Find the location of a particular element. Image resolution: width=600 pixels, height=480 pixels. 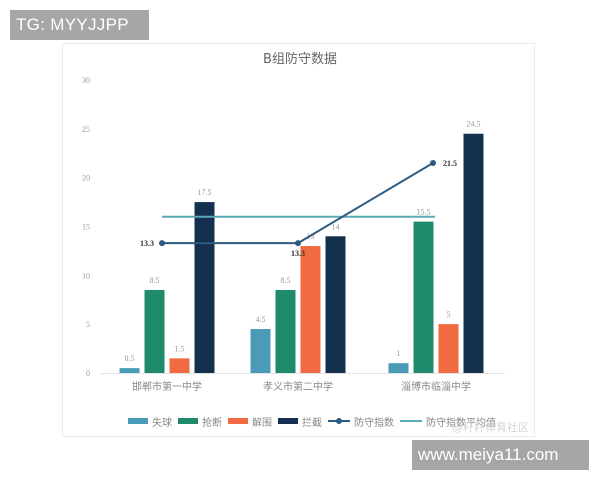

index-label: 21.5 is located at coordinates (450, 163).